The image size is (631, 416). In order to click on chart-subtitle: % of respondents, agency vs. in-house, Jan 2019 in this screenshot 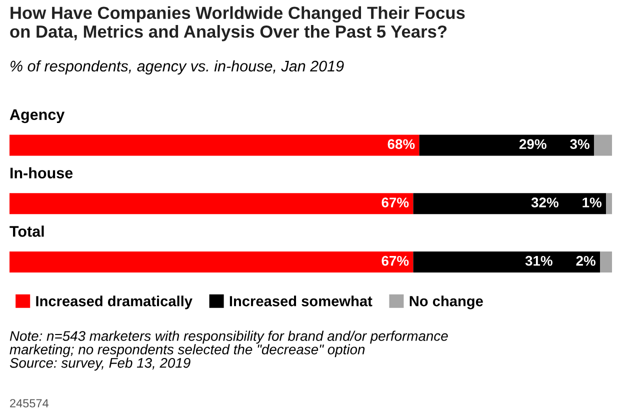, I will do `click(177, 67)`.